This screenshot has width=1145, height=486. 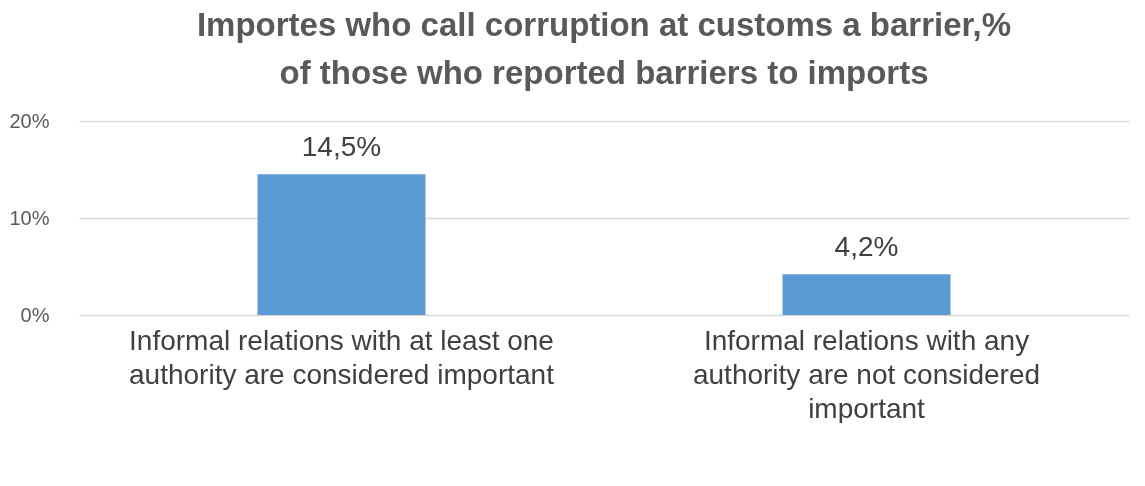 I want to click on x-tick-label: Informal relations with at least one authority are considered important, so click(x=342, y=357).